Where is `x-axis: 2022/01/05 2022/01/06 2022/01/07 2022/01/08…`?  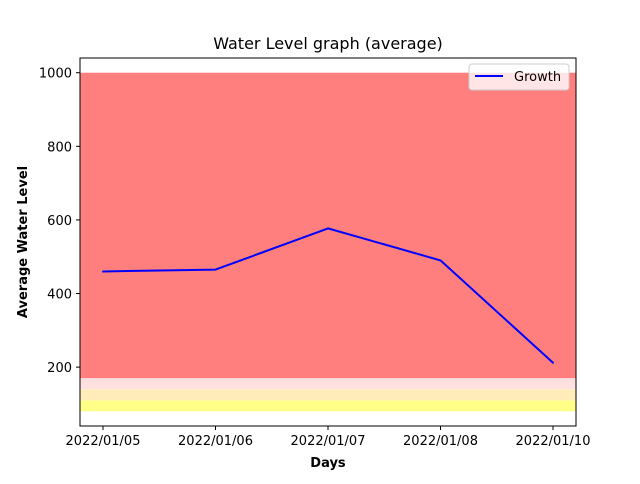 x-axis: 2022/01/05 2022/01/06 2022/01/07 2022/01/08… is located at coordinates (328, 437).